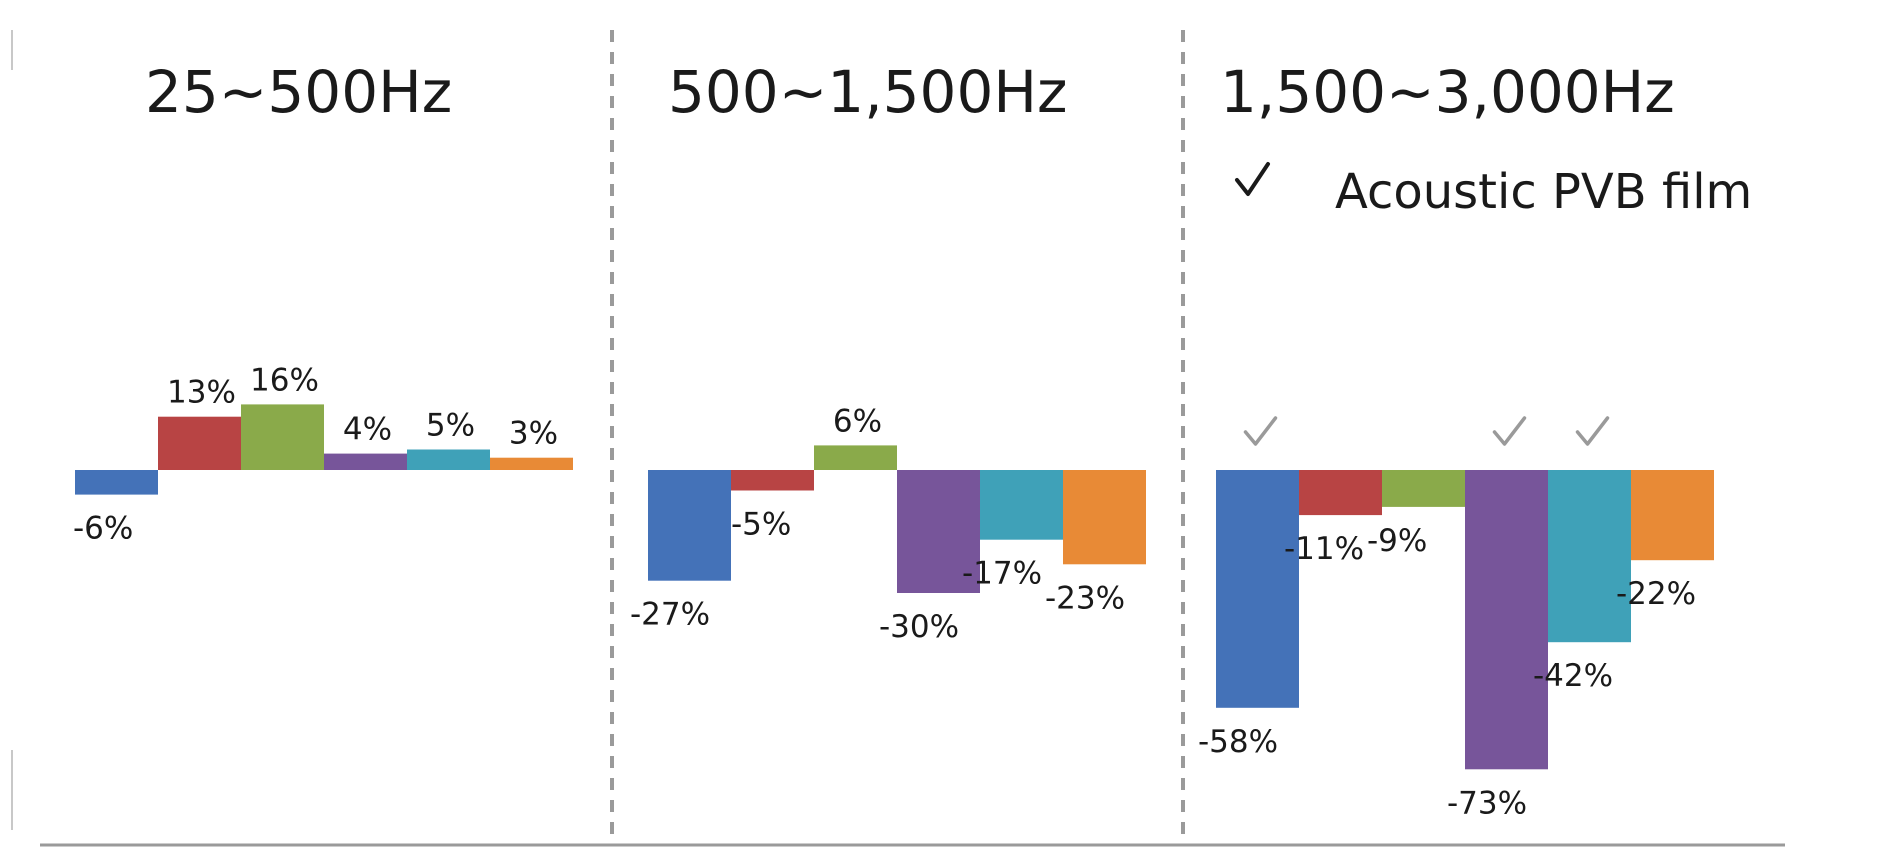  What do you see at coordinates (450, 426) in the screenshot?
I see `data-label-p1-s5: 5%` at bounding box center [450, 426].